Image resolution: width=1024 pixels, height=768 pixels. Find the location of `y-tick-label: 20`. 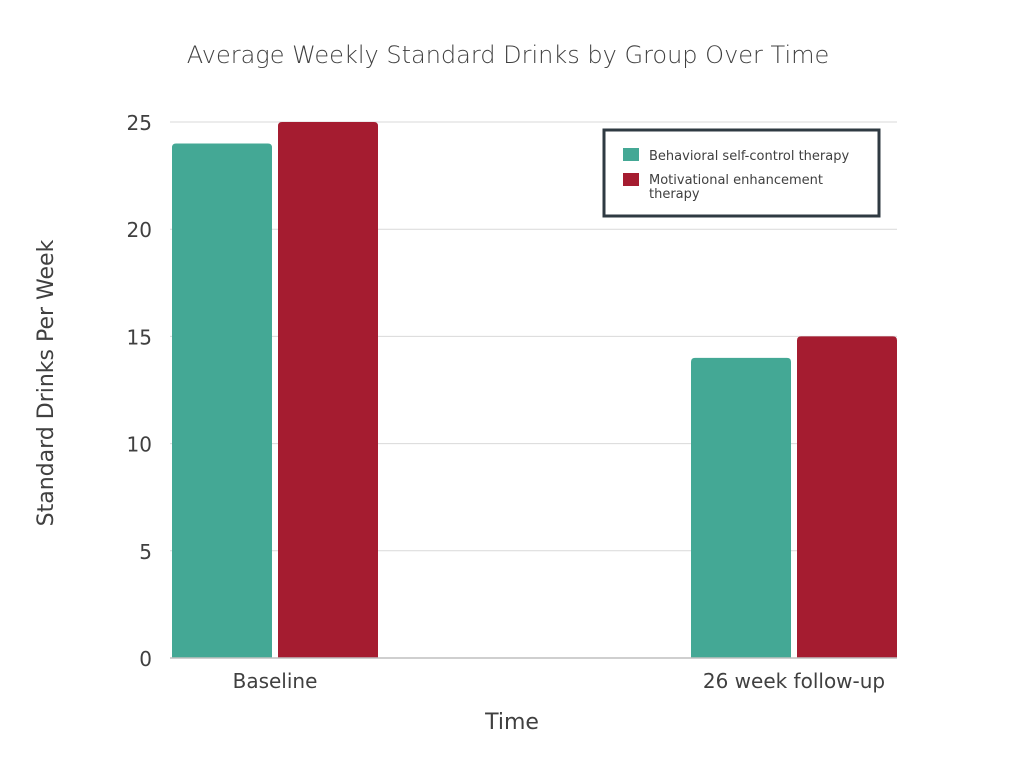

y-tick-label: 20 is located at coordinates (139, 230).